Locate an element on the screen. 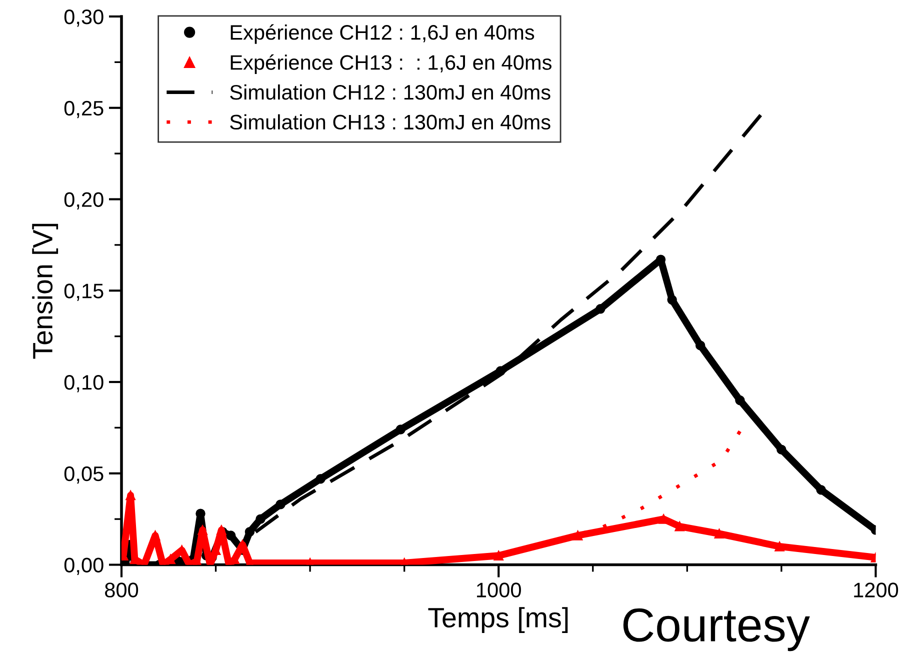 This screenshot has width=900, height=659. text: Courtesy is located at coordinates (716, 630).